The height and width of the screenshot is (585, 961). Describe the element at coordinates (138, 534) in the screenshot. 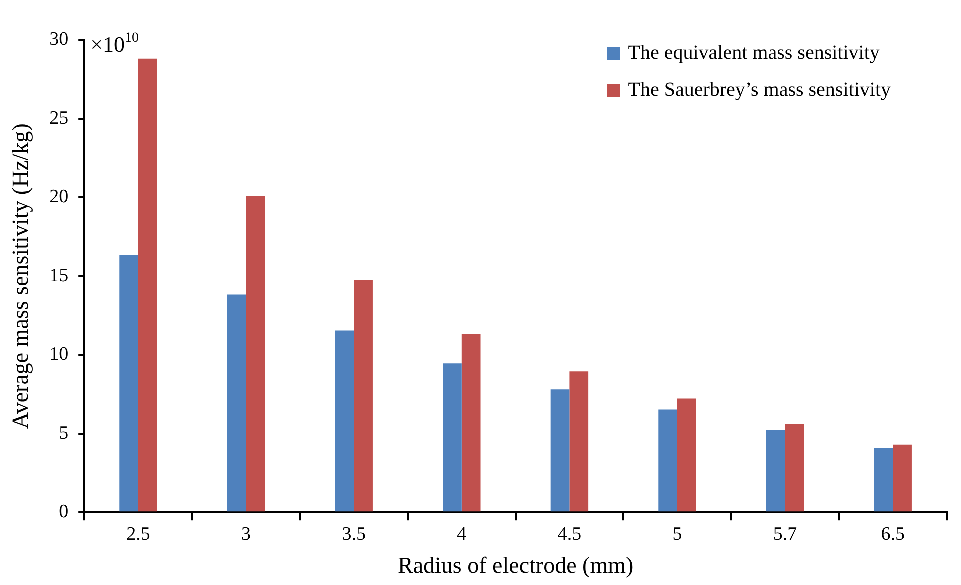

I see `x-tick-label: 2.5` at that location.